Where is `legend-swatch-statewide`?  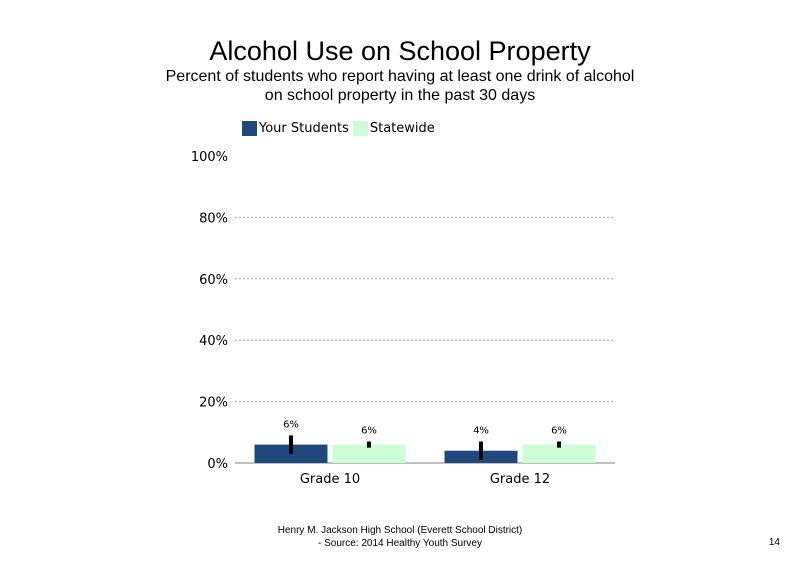 legend-swatch-statewide is located at coordinates (360, 128).